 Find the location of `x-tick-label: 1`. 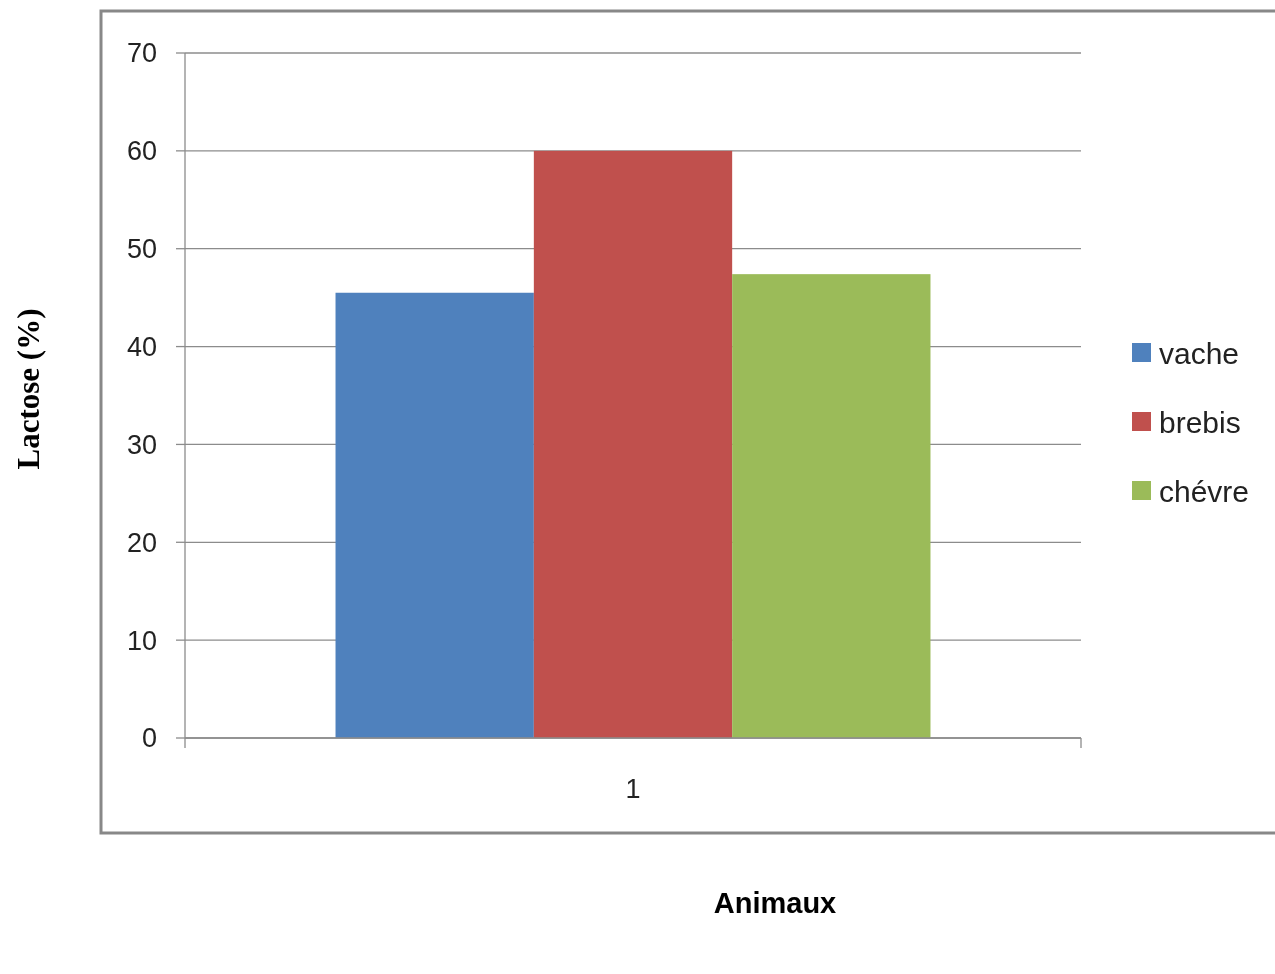

x-tick-label: 1 is located at coordinates (633, 789).